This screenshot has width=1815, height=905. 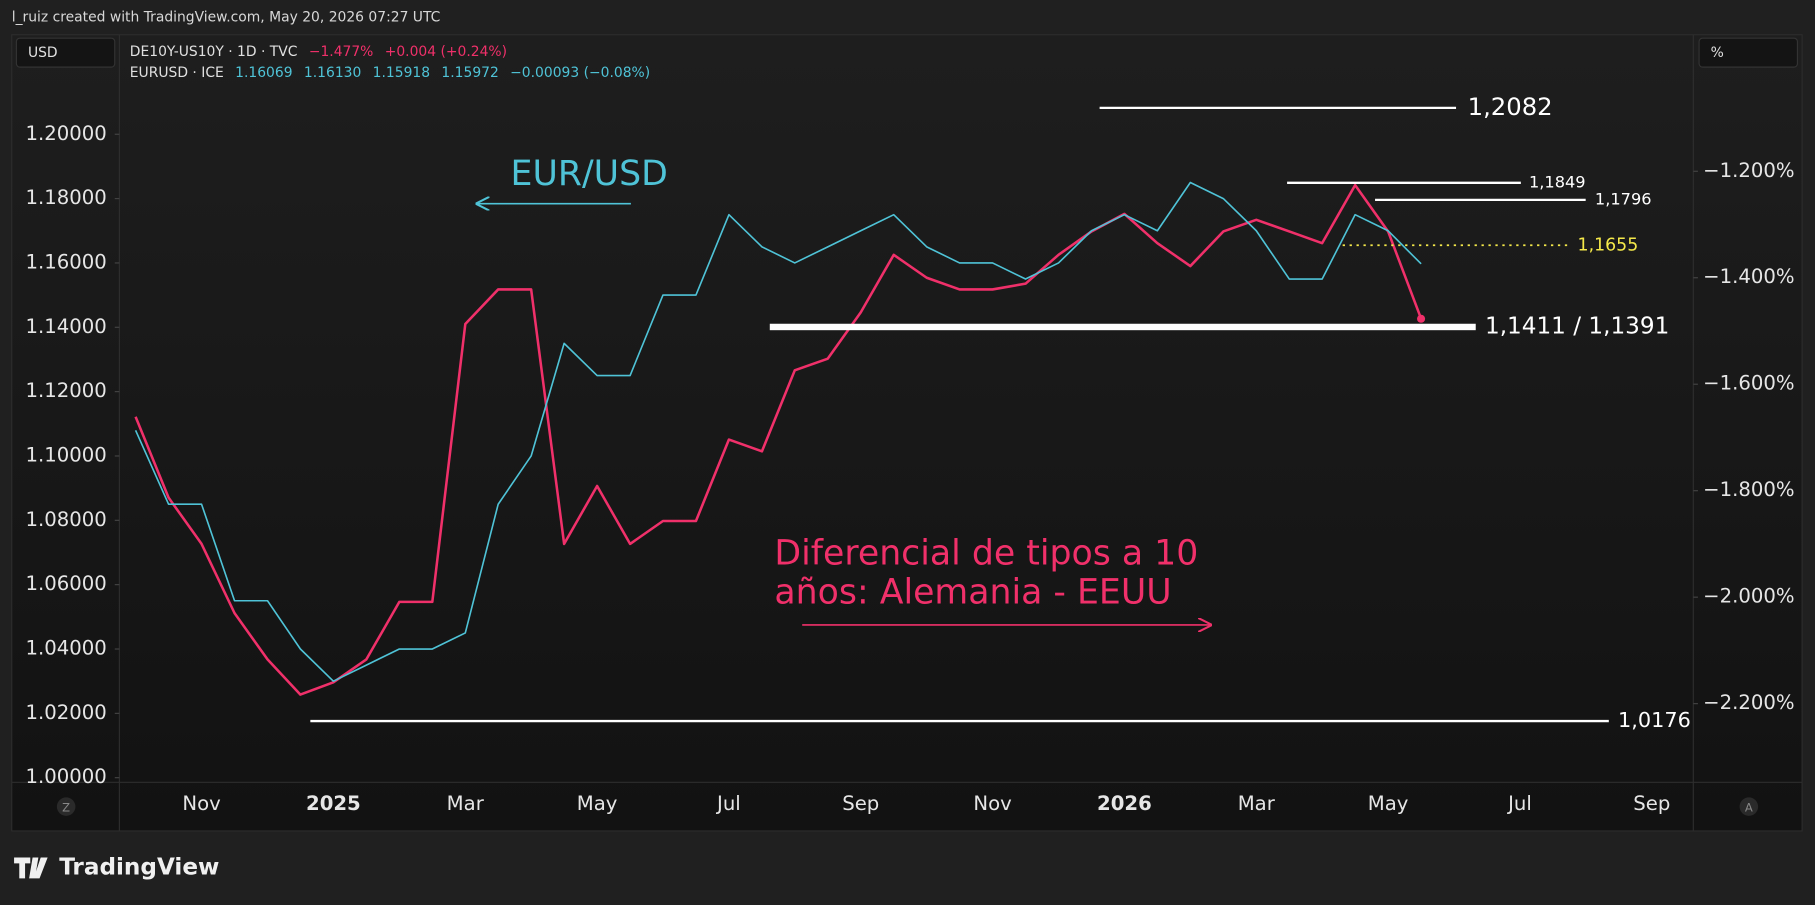 What do you see at coordinates (446, 52) in the screenshot?
I see `legend-value: +0.004 (+0.24%)` at bounding box center [446, 52].